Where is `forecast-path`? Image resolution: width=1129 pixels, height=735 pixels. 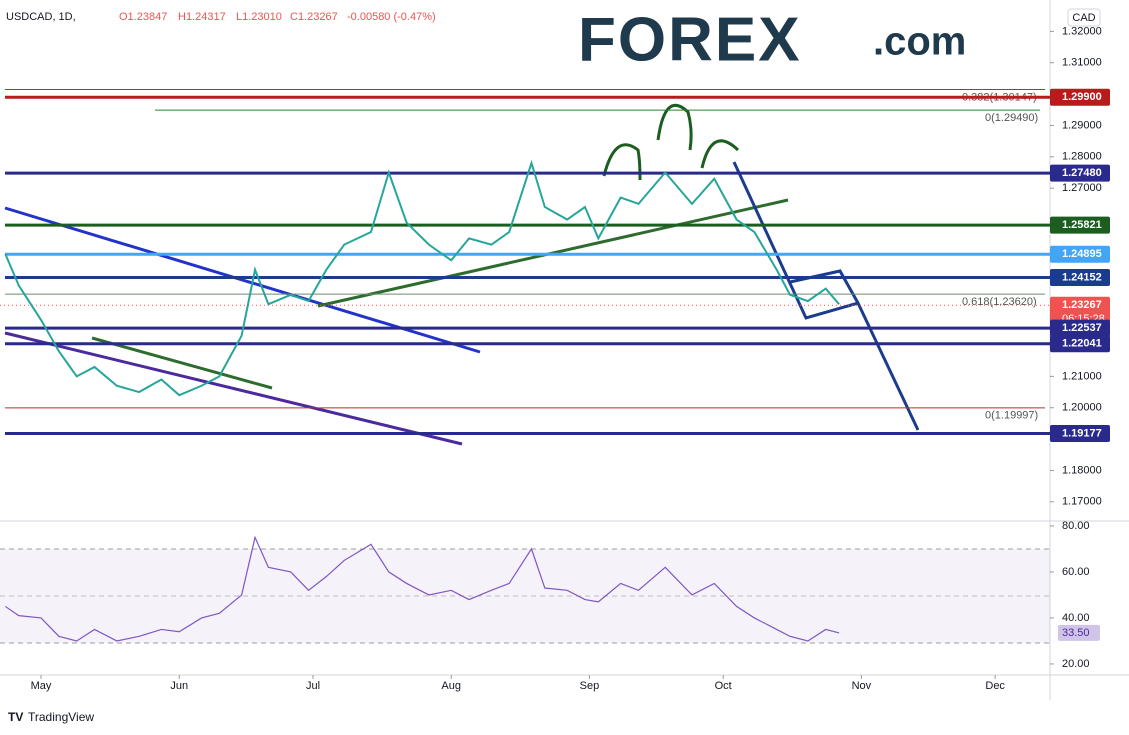
forecast-path is located at coordinates (826, 296).